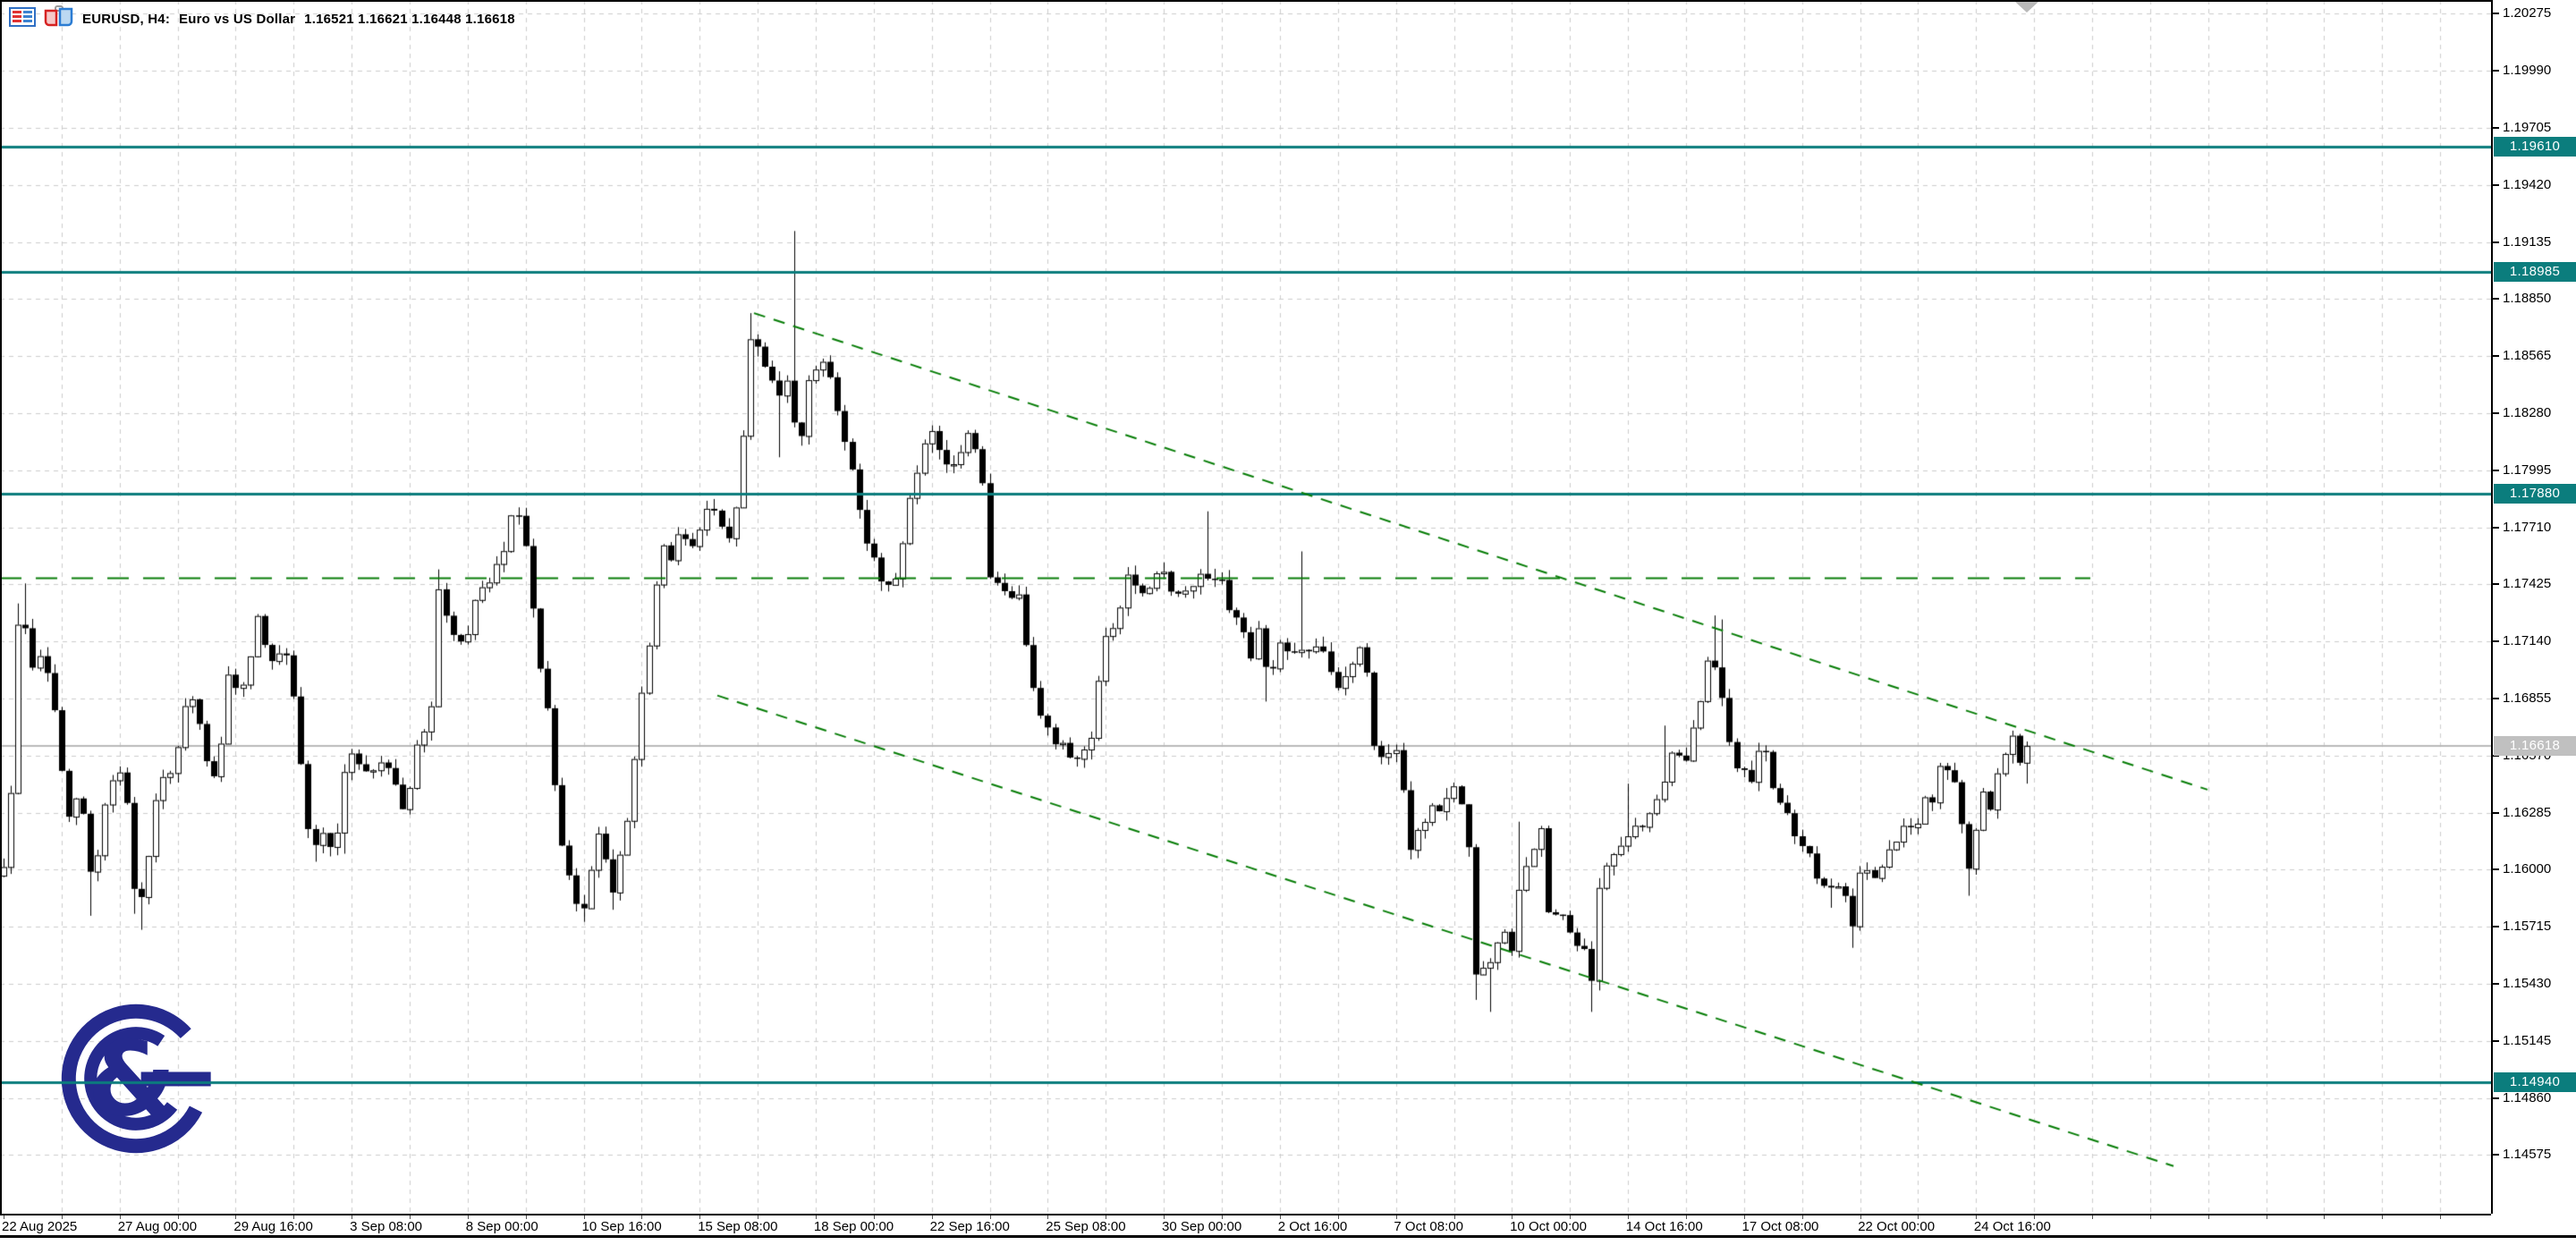 The image size is (2576, 1245). What do you see at coordinates (1202, 1226) in the screenshot?
I see `time-axis-label: 30 Sep 00:00` at bounding box center [1202, 1226].